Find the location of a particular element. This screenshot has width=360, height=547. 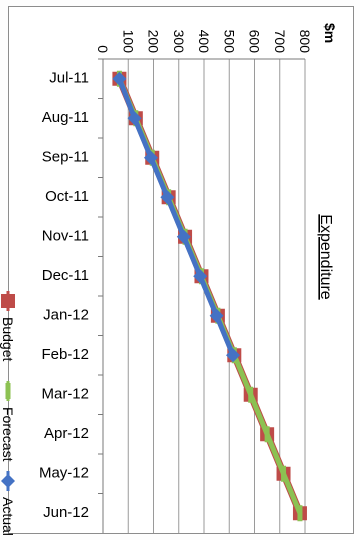

x-tick-label: Mar-12 is located at coordinates (65, 394).